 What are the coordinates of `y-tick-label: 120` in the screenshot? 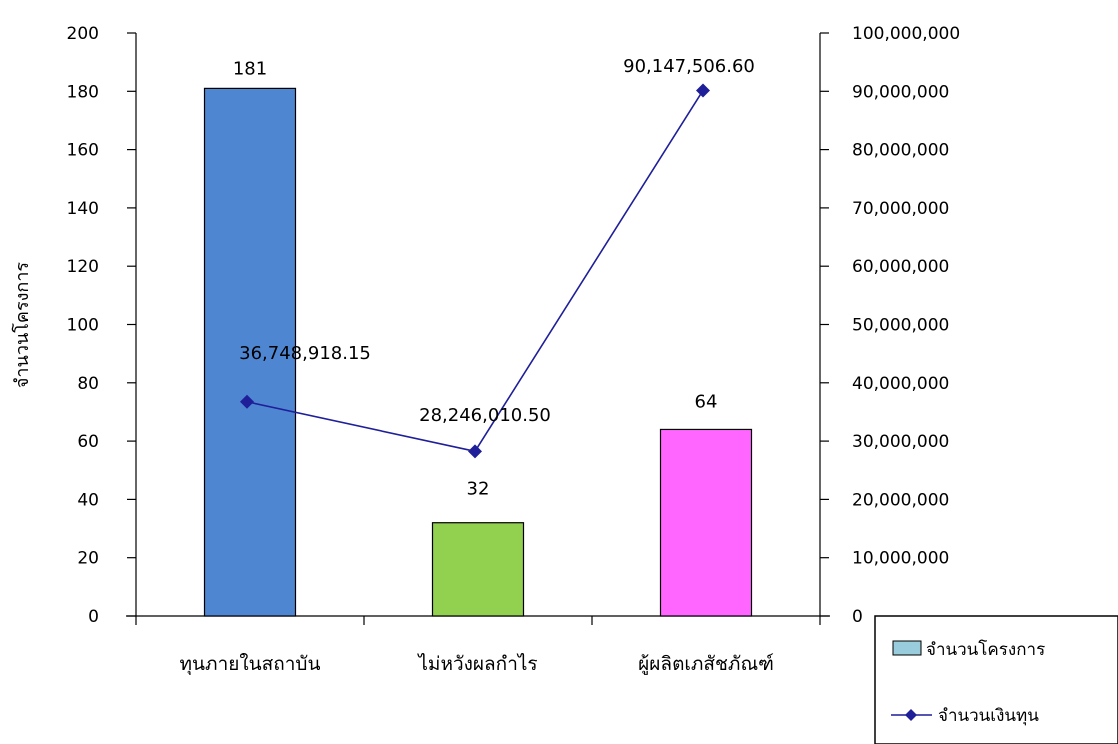 It's located at (83, 267).